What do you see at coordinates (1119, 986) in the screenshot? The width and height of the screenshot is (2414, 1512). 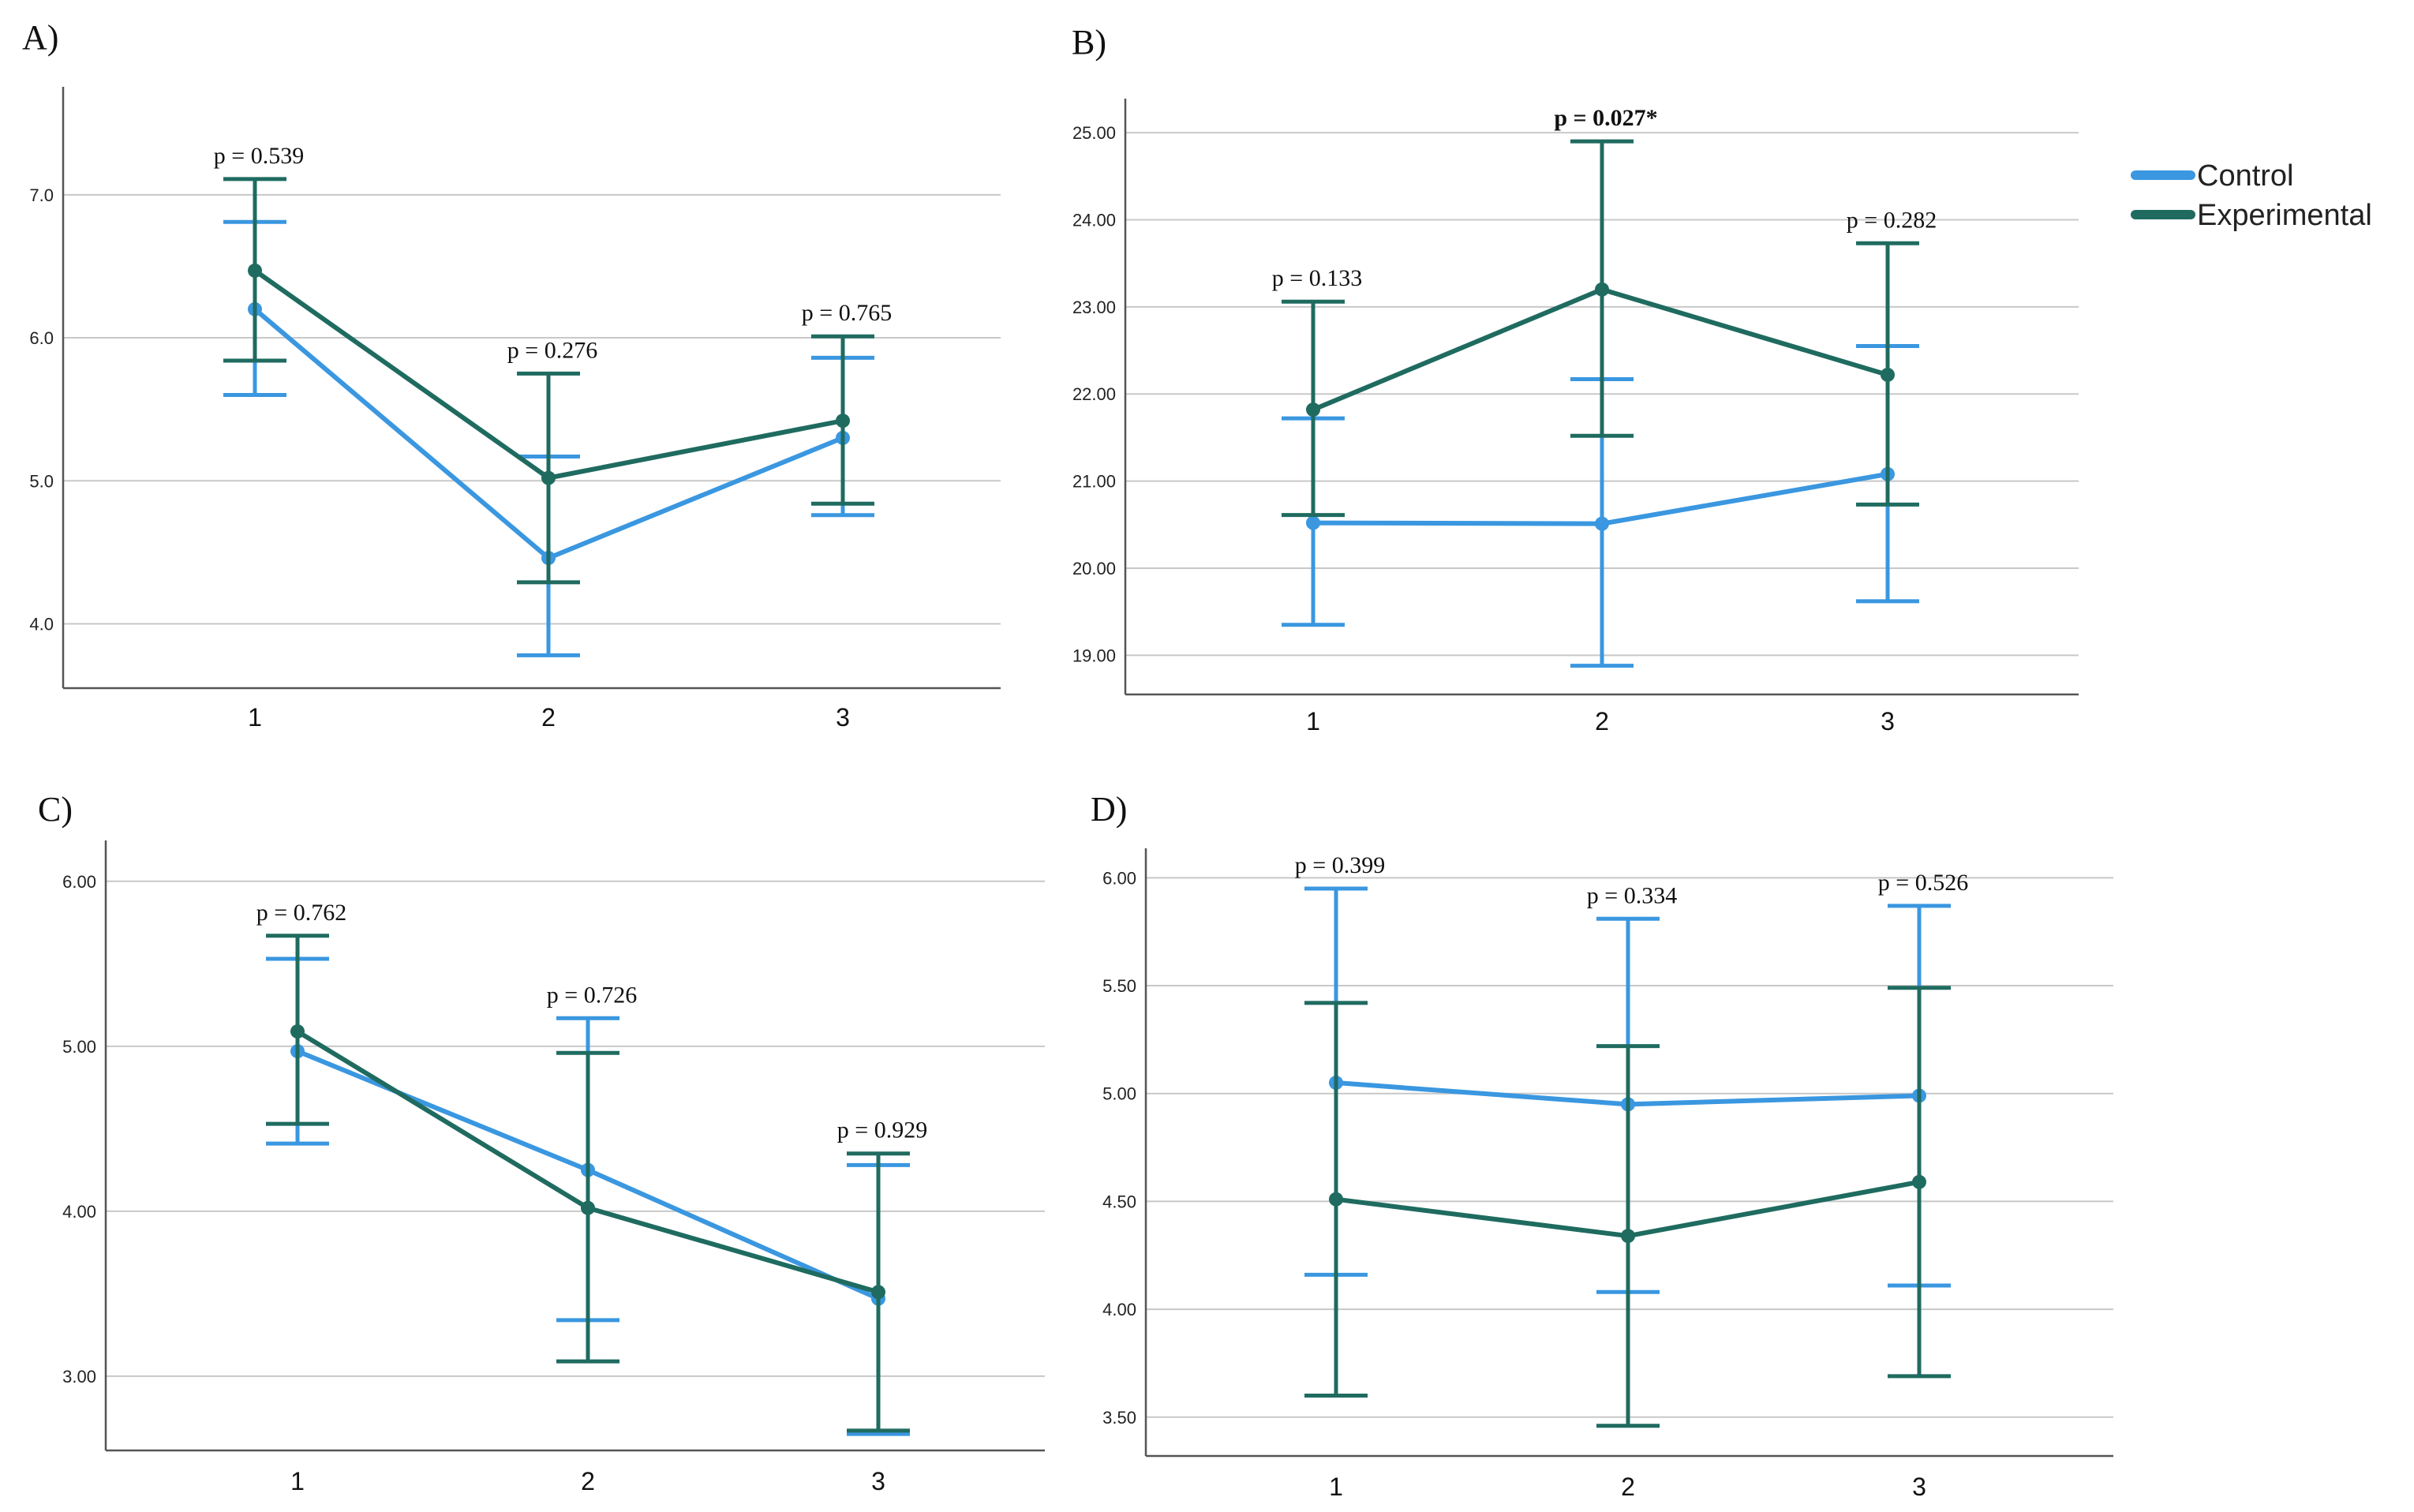 I see `y-tick-label: 5.50` at bounding box center [1119, 986].